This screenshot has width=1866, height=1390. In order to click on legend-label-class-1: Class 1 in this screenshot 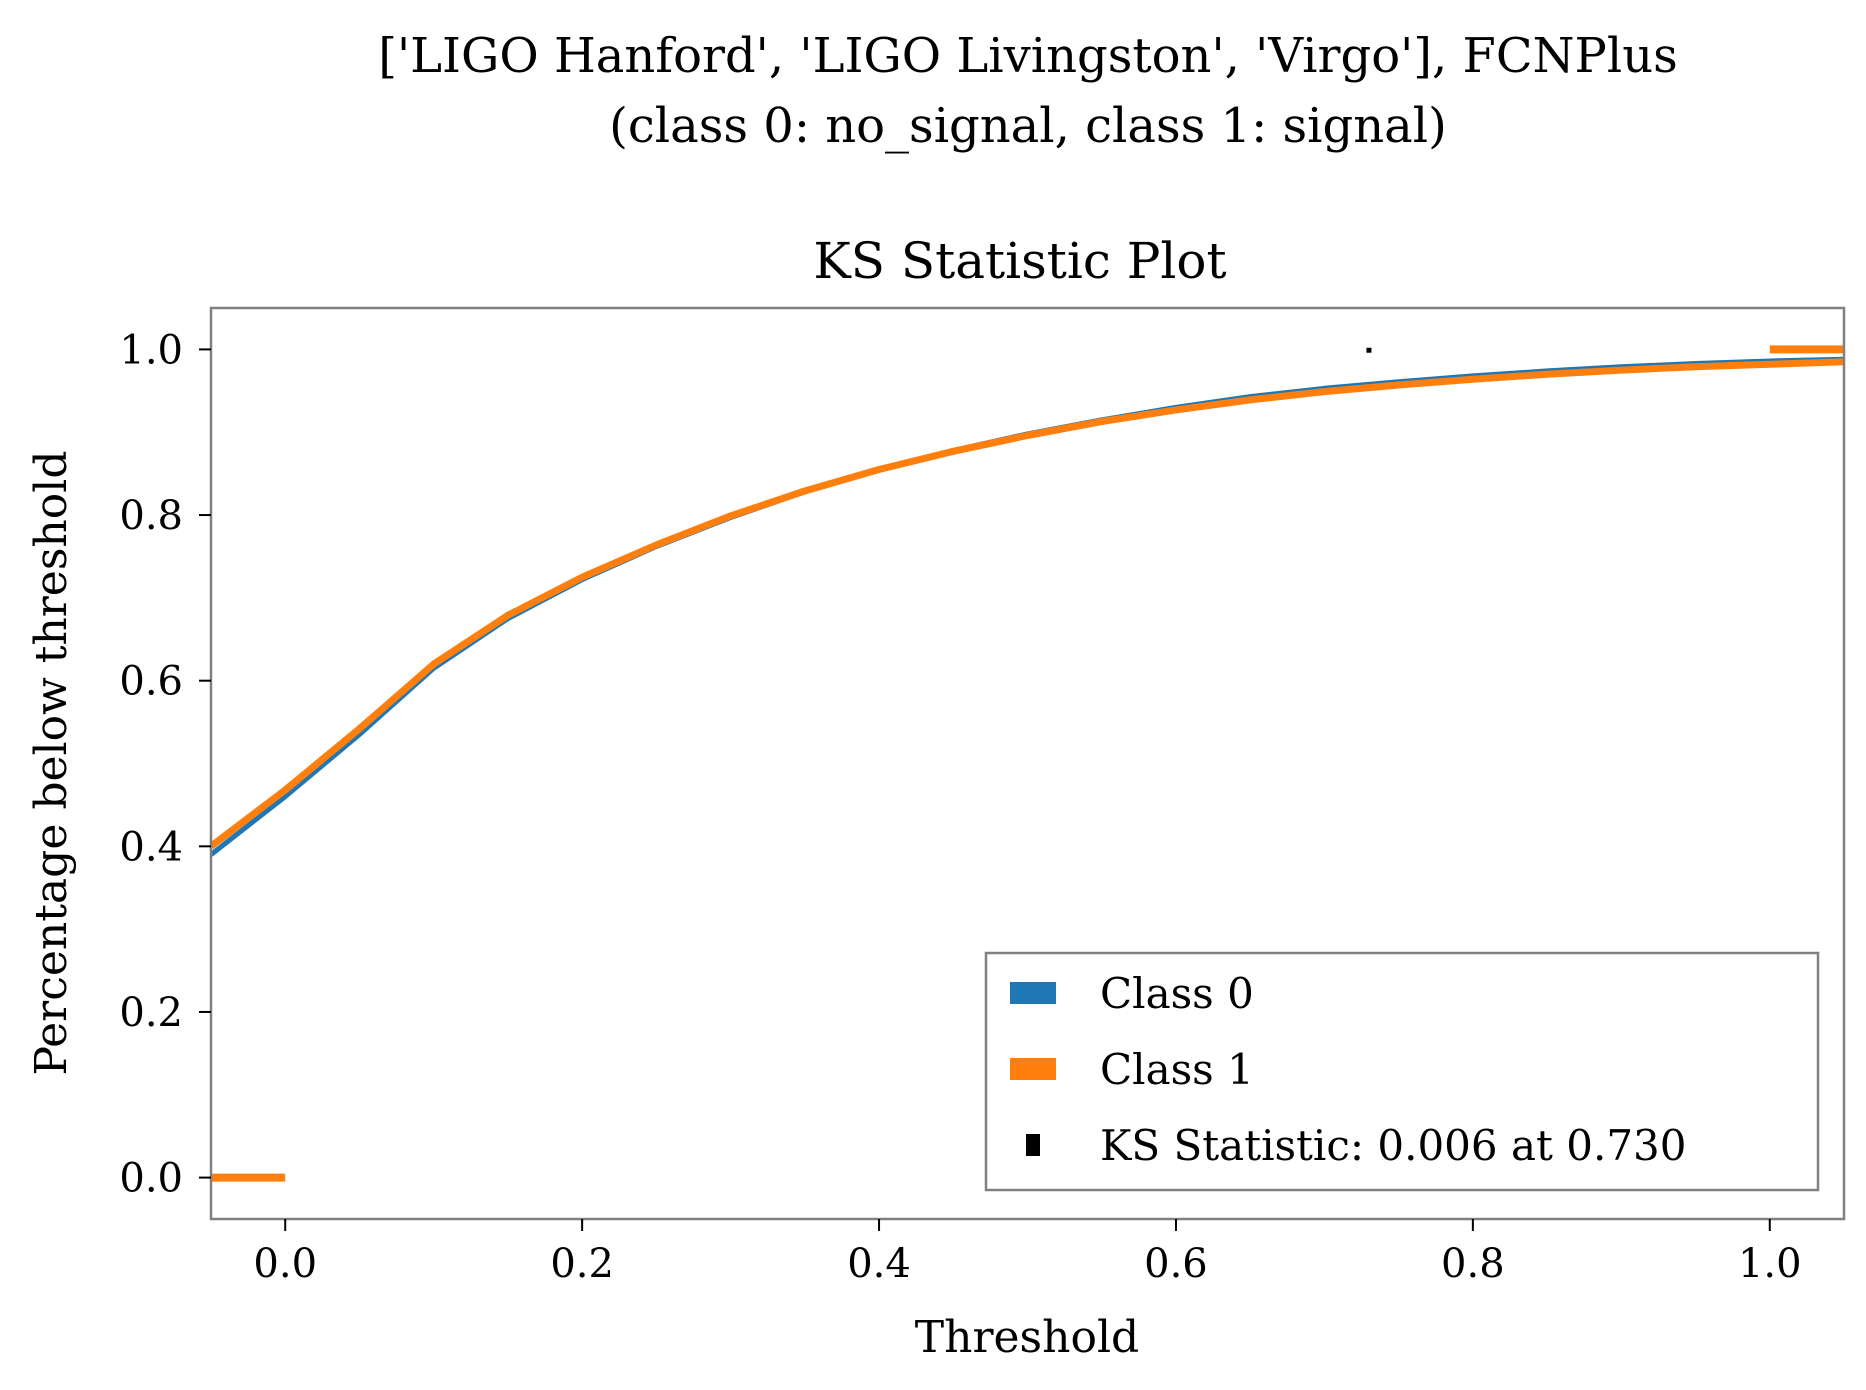, I will do `click(1177, 1069)`.